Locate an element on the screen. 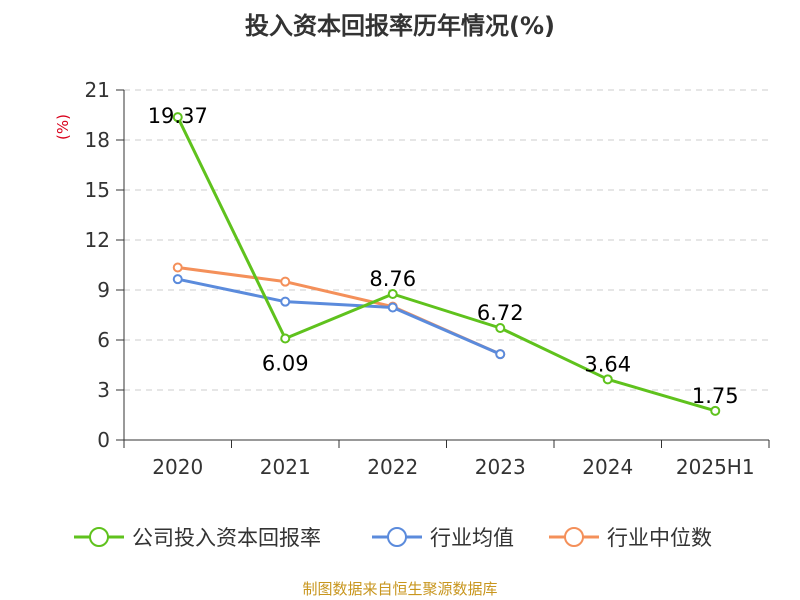 The width and height of the screenshot is (800, 600). source-note: 制图数据来自恒生聚源数据库 is located at coordinates (399, 589).